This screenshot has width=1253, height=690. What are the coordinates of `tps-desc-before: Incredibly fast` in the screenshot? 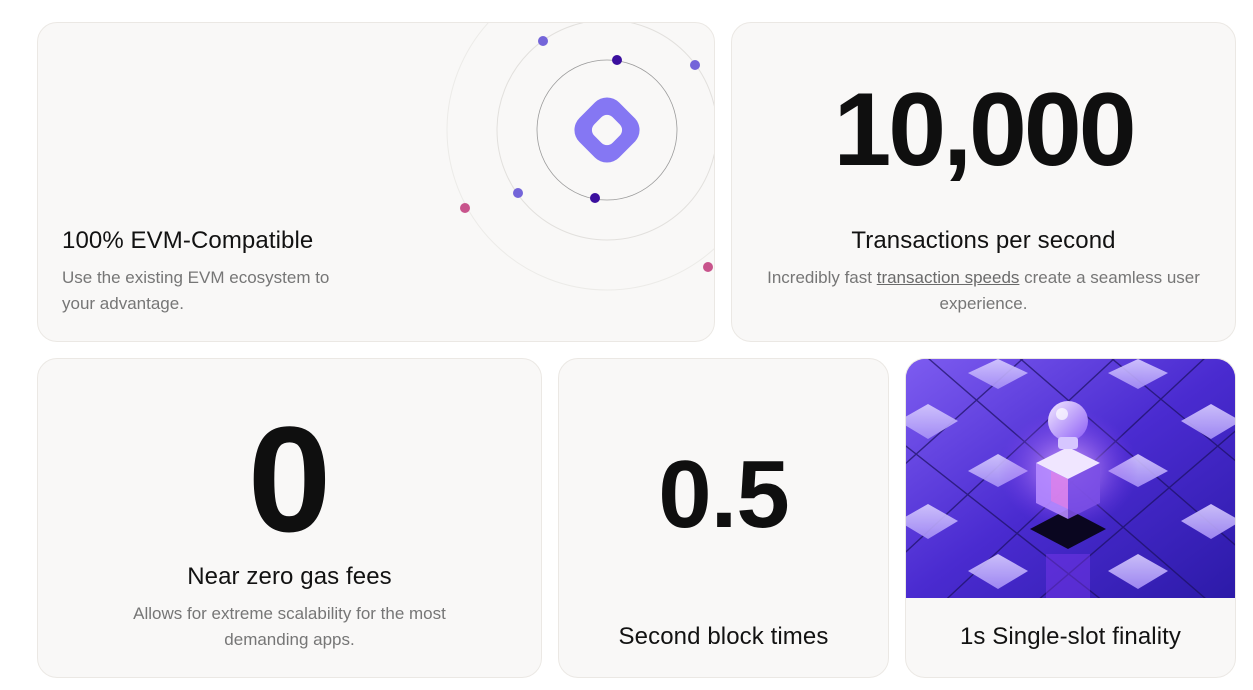 It's located at (822, 277).